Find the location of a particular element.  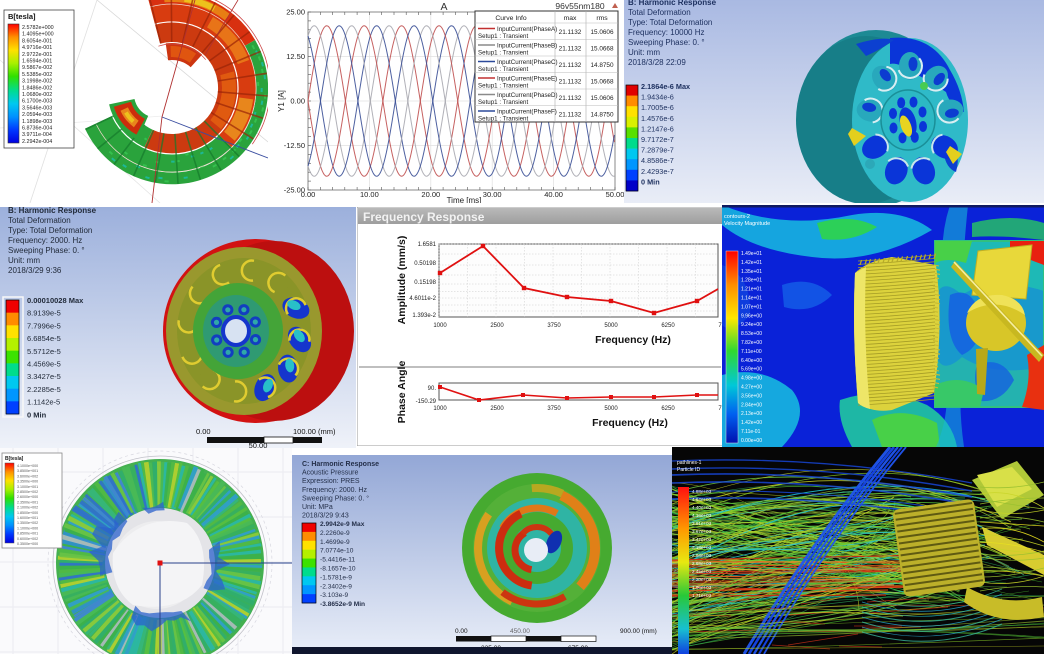

svg-text: 1.49e+01 is located at coordinates (751, 254).